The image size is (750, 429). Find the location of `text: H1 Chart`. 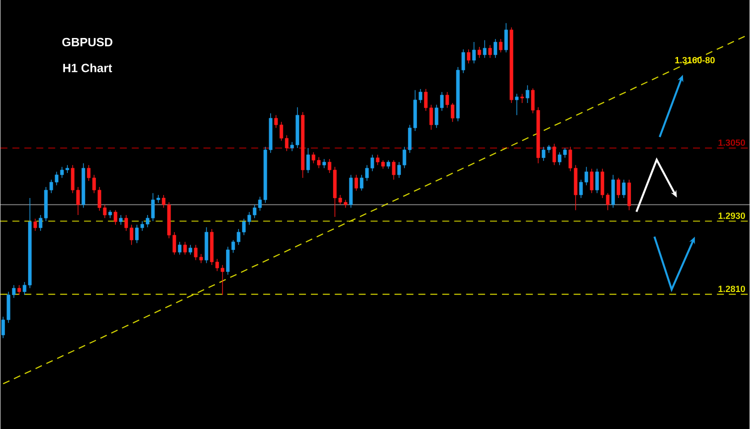

text: H1 Chart is located at coordinates (87, 67).